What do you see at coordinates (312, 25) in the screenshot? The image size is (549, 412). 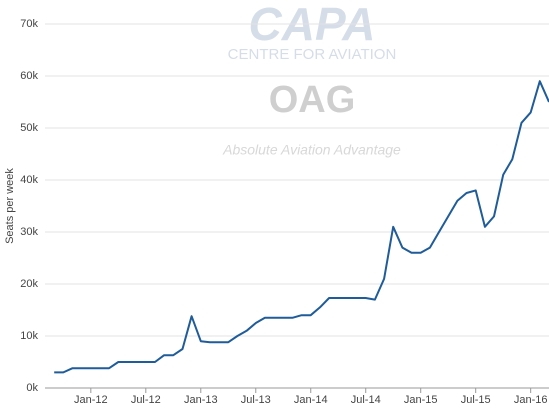 I see `watermark: CAPA` at bounding box center [312, 25].